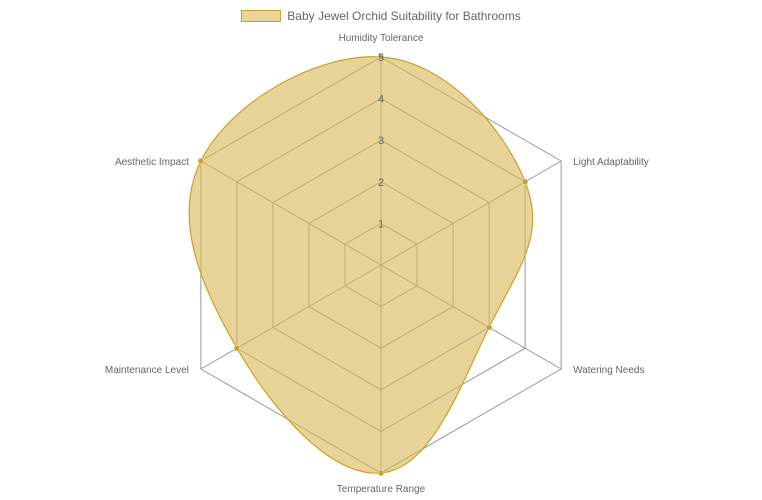 The image size is (762, 500). Describe the element at coordinates (381, 100) in the screenshot. I see `tick-label-4: 4` at that location.